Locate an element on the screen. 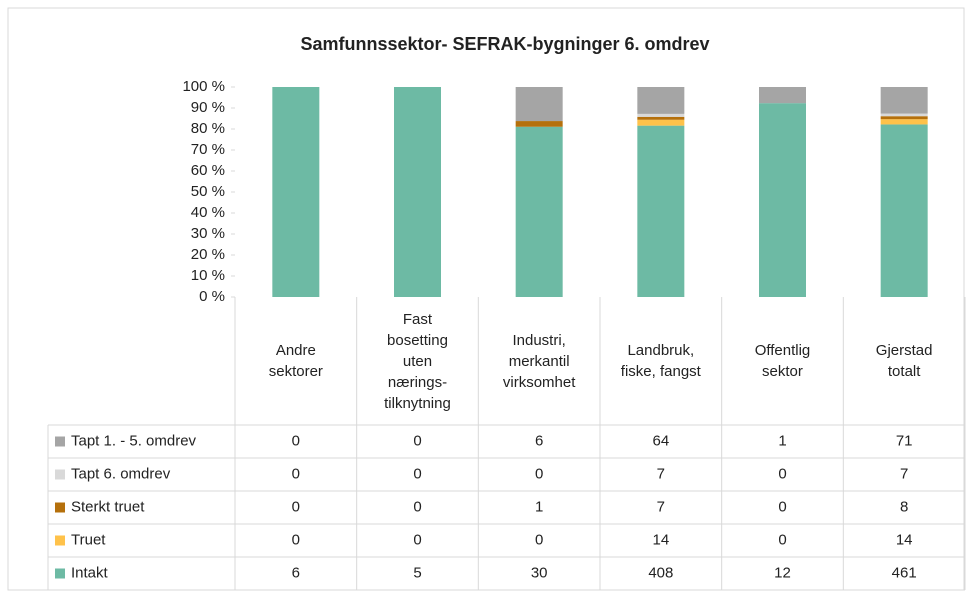  x-tick-label: Fast bosetting uten nærings-tilknytning is located at coordinates (417, 361).